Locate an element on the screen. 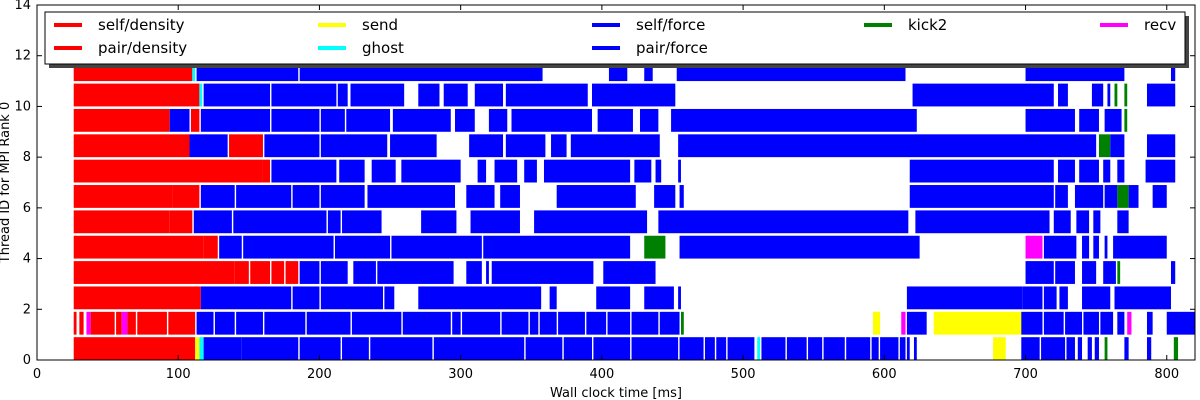 The width and height of the screenshot is (1200, 400). x-tick-label: 800 is located at coordinates (1166, 374).